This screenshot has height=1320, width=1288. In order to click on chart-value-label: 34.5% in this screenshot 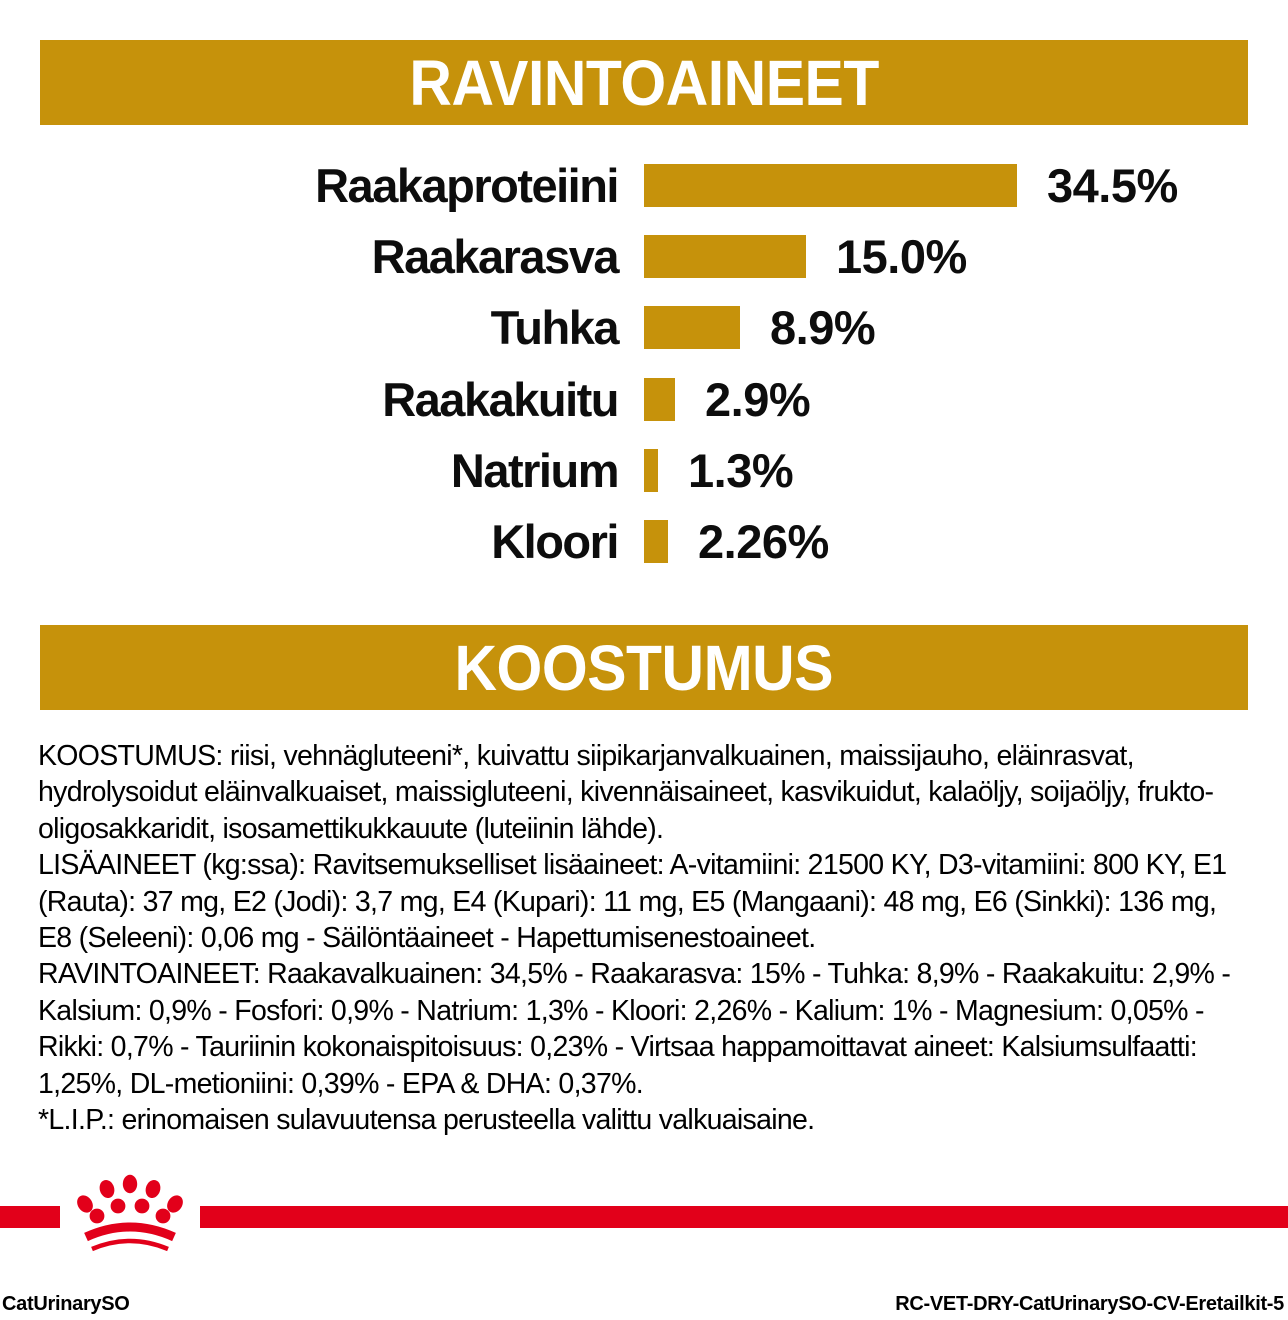, I will do `click(1112, 186)`.